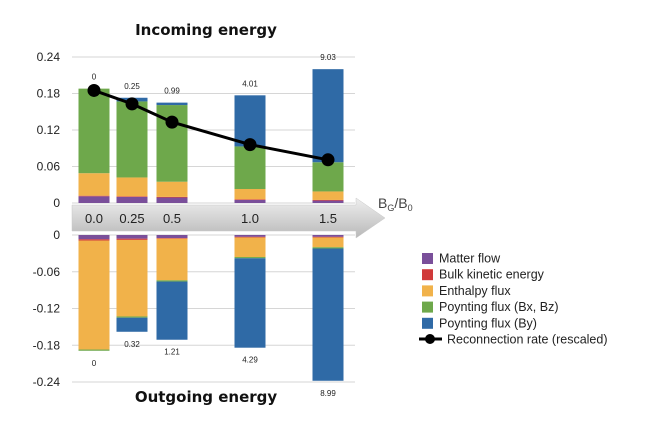  What do you see at coordinates (206, 30) in the screenshot?
I see `title-incoming: Incoming energy` at bounding box center [206, 30].